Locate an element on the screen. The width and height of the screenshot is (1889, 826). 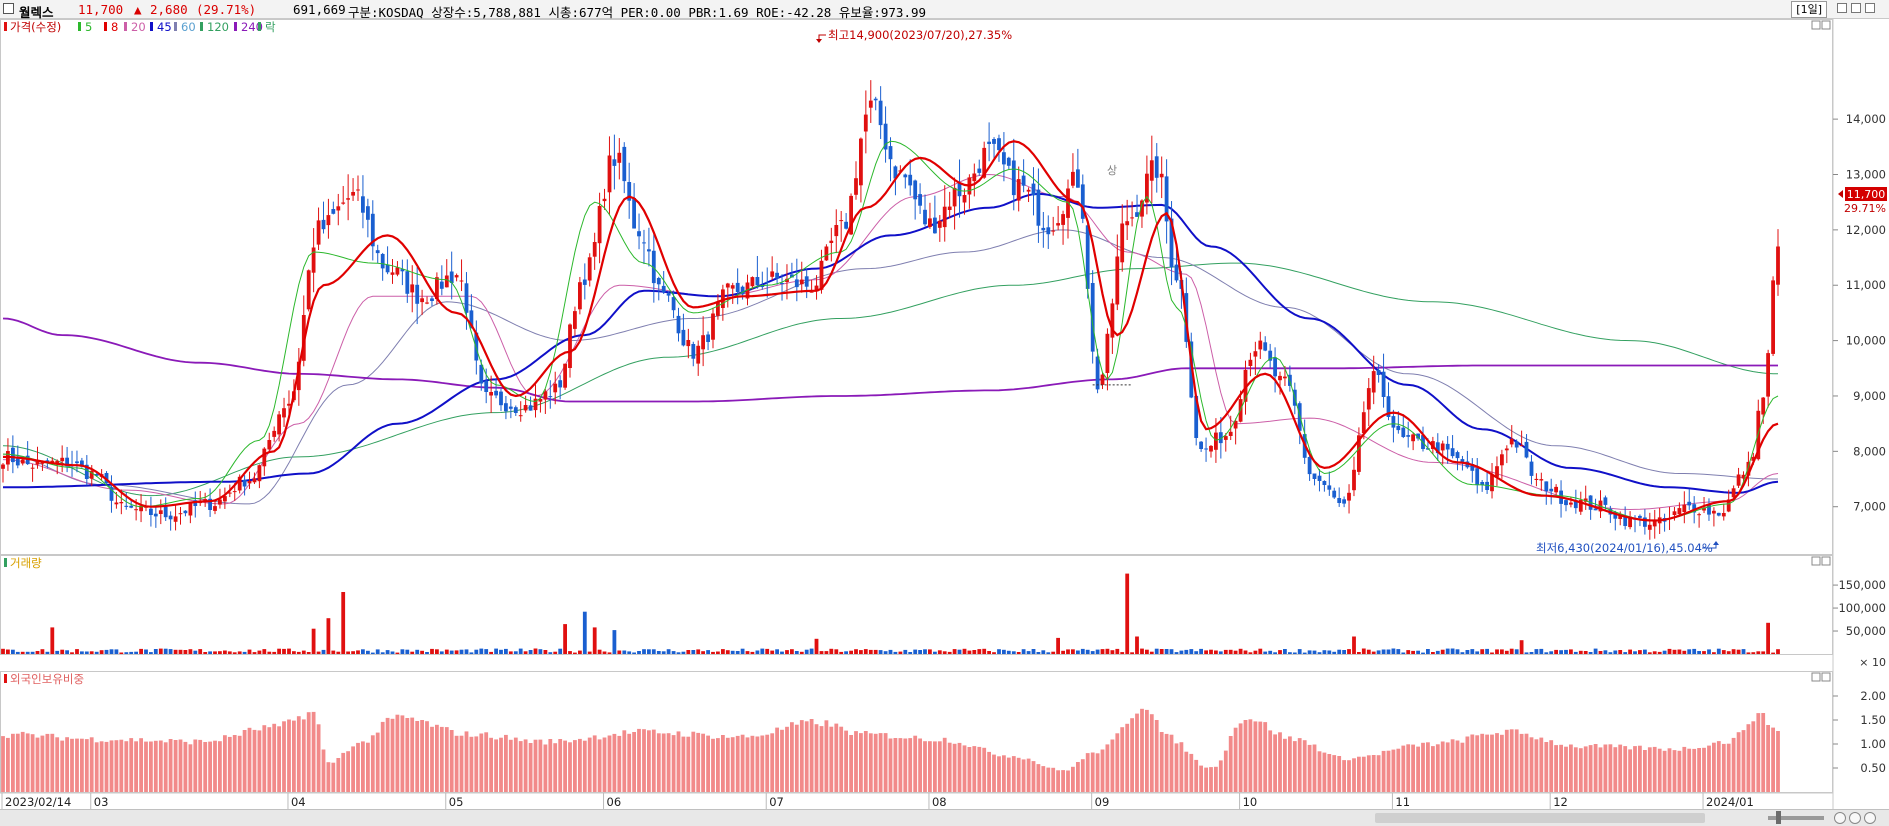
legend-ma120: 120 is located at coordinates (218, 27).